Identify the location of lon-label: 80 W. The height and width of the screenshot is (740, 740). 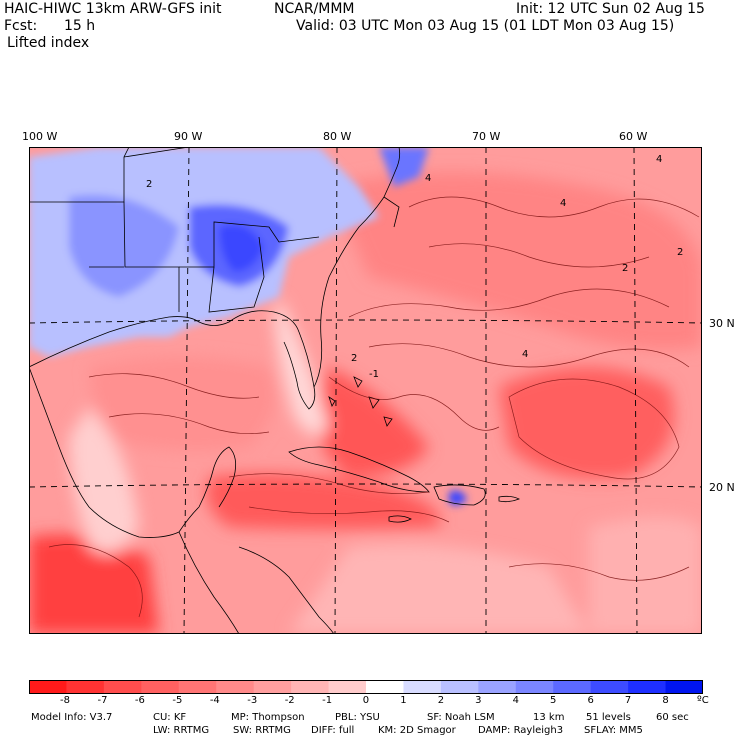
(337, 136).